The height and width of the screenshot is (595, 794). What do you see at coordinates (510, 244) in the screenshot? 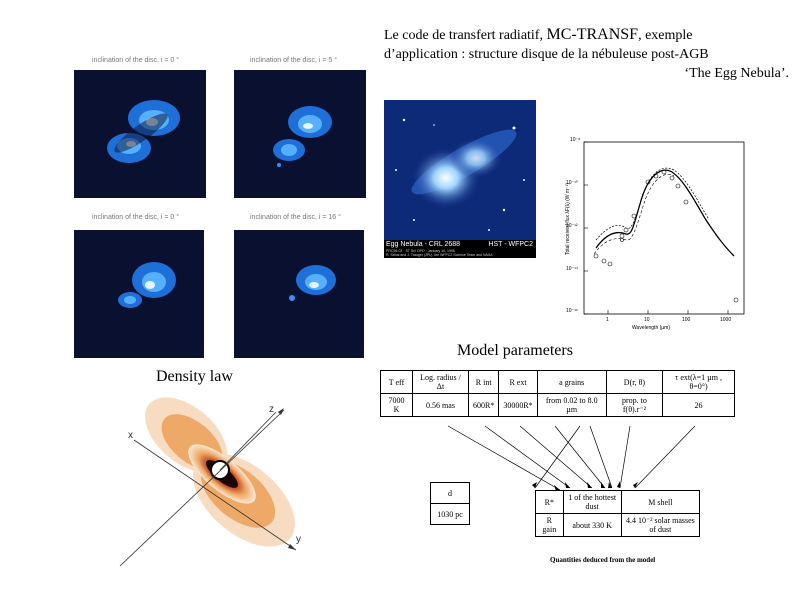
I see `hst-right-label: HST - WFPC2` at bounding box center [510, 244].